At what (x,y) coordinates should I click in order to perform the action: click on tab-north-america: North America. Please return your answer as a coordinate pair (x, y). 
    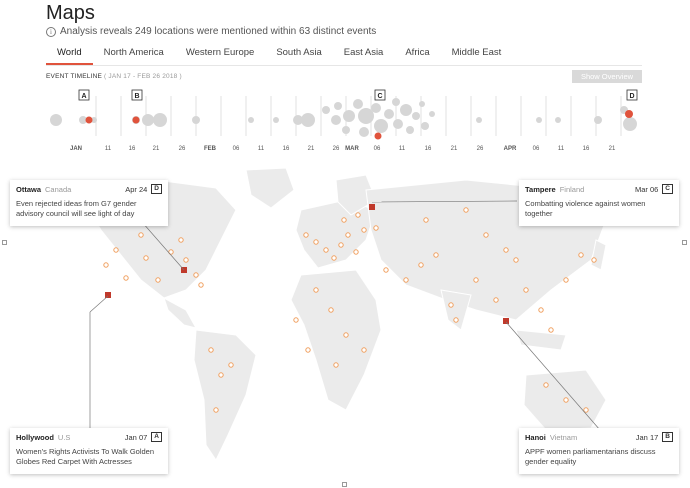
    Looking at the image, I should click on (133, 52).